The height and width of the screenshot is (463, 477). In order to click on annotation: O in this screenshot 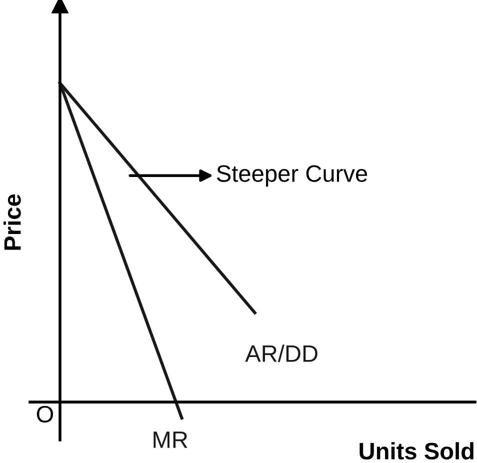, I will do `click(45, 414)`.